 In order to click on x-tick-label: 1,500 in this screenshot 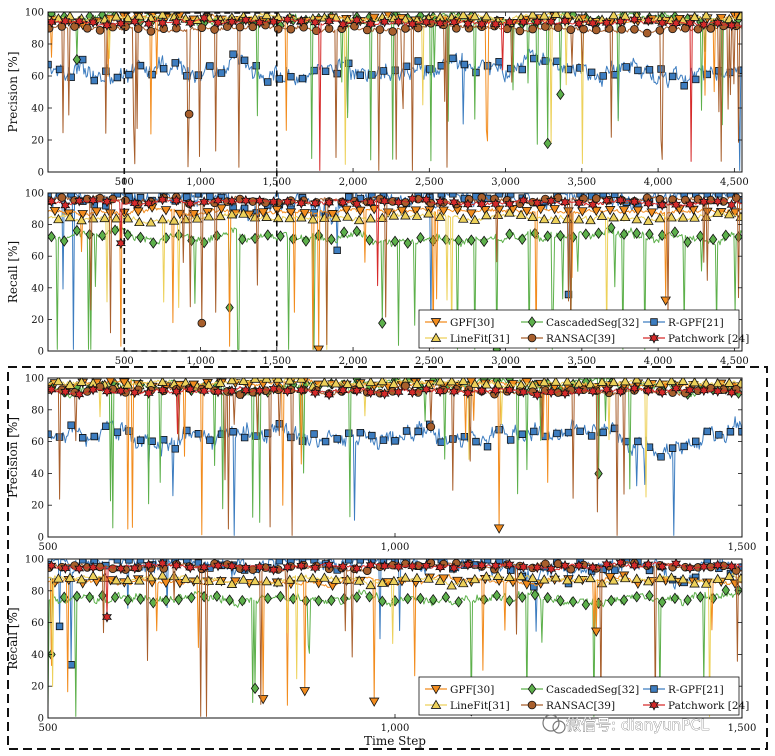, I will do `click(276, 361)`.